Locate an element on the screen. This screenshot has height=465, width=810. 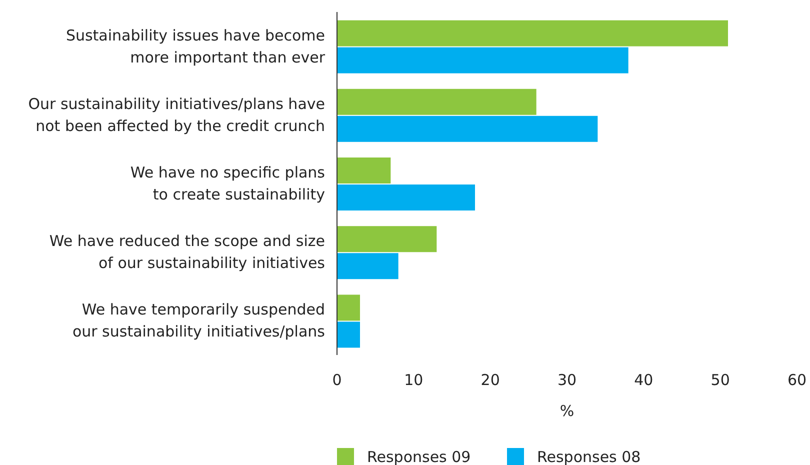
x-tick-label: 50 is located at coordinates (720, 380).